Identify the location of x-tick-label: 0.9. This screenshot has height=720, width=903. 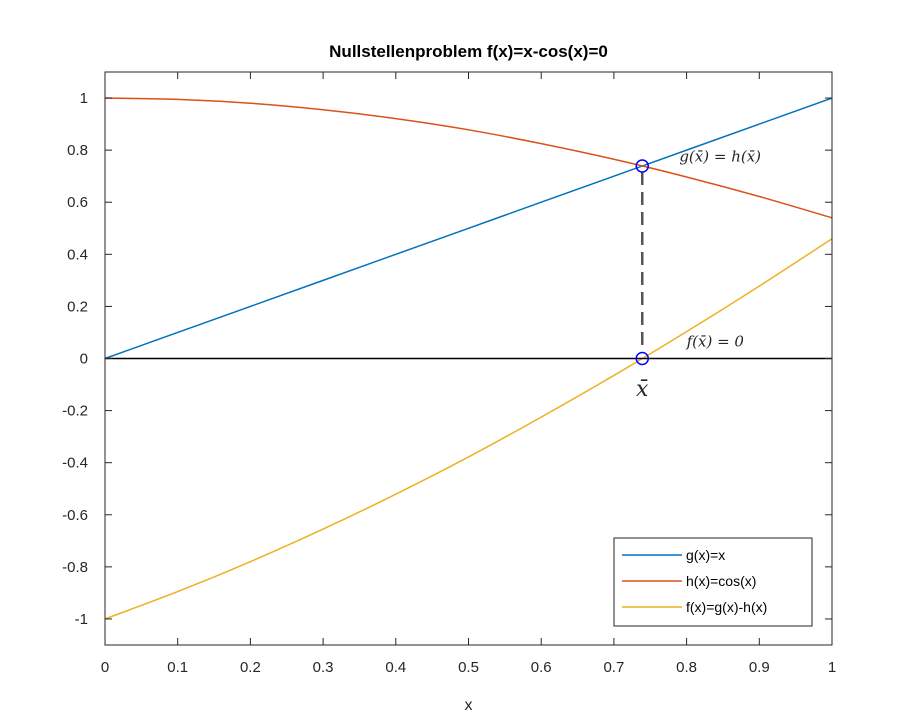
(759, 667).